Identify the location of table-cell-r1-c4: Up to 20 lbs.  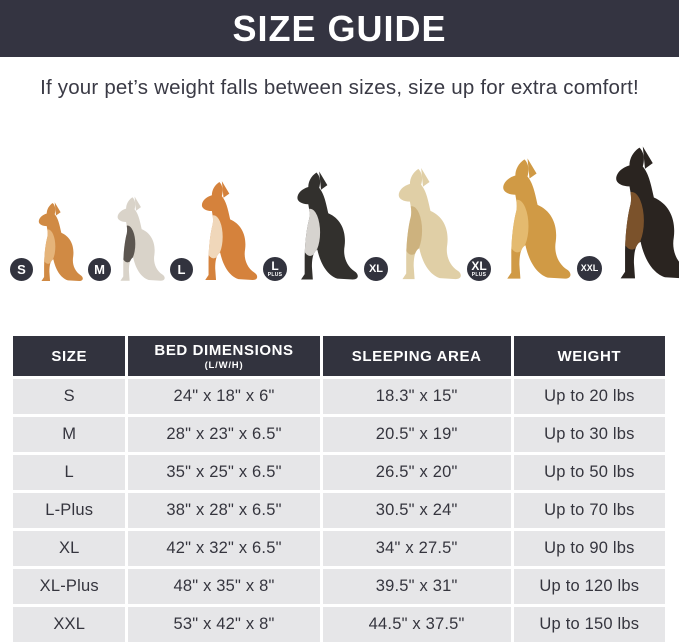
(589, 396).